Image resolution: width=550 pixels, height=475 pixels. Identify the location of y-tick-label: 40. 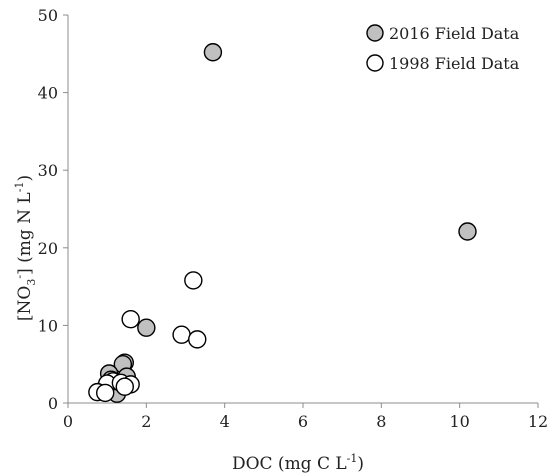
(48, 93).